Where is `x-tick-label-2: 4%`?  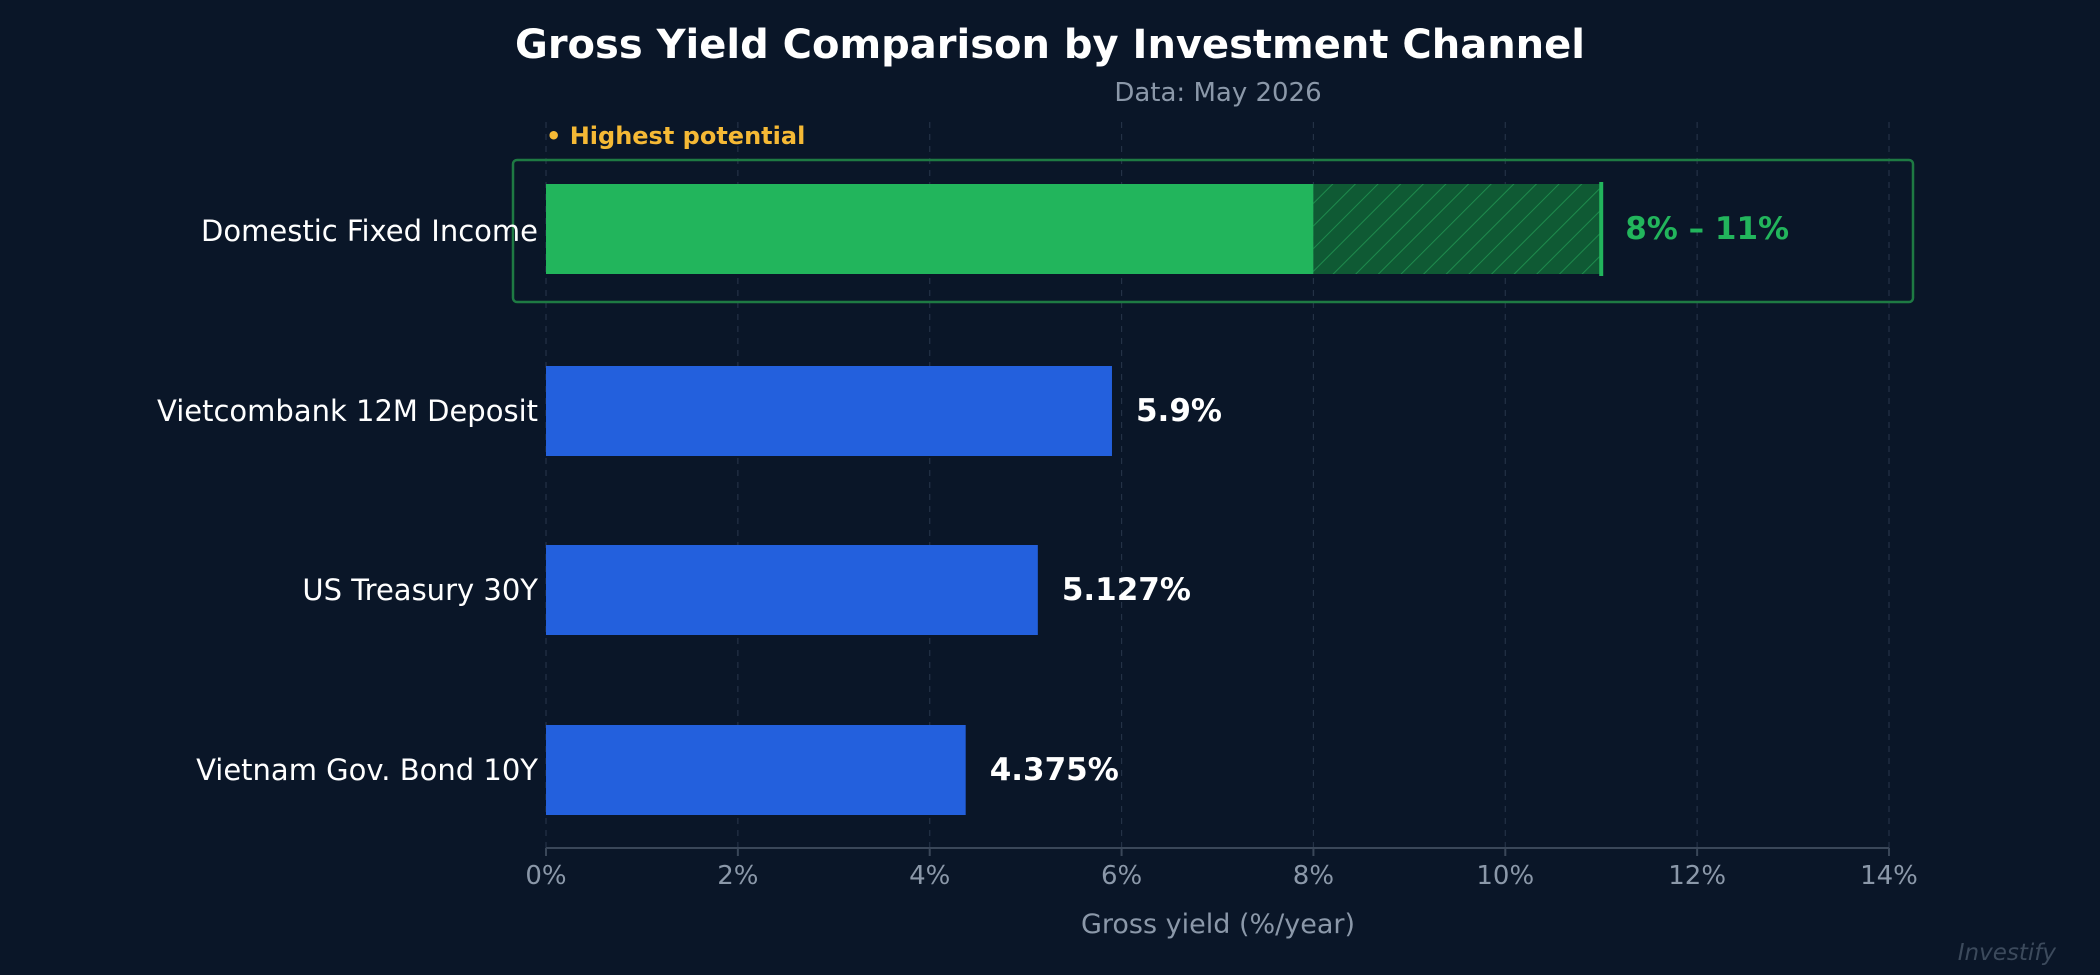 x-tick-label-2: 4% is located at coordinates (929, 876).